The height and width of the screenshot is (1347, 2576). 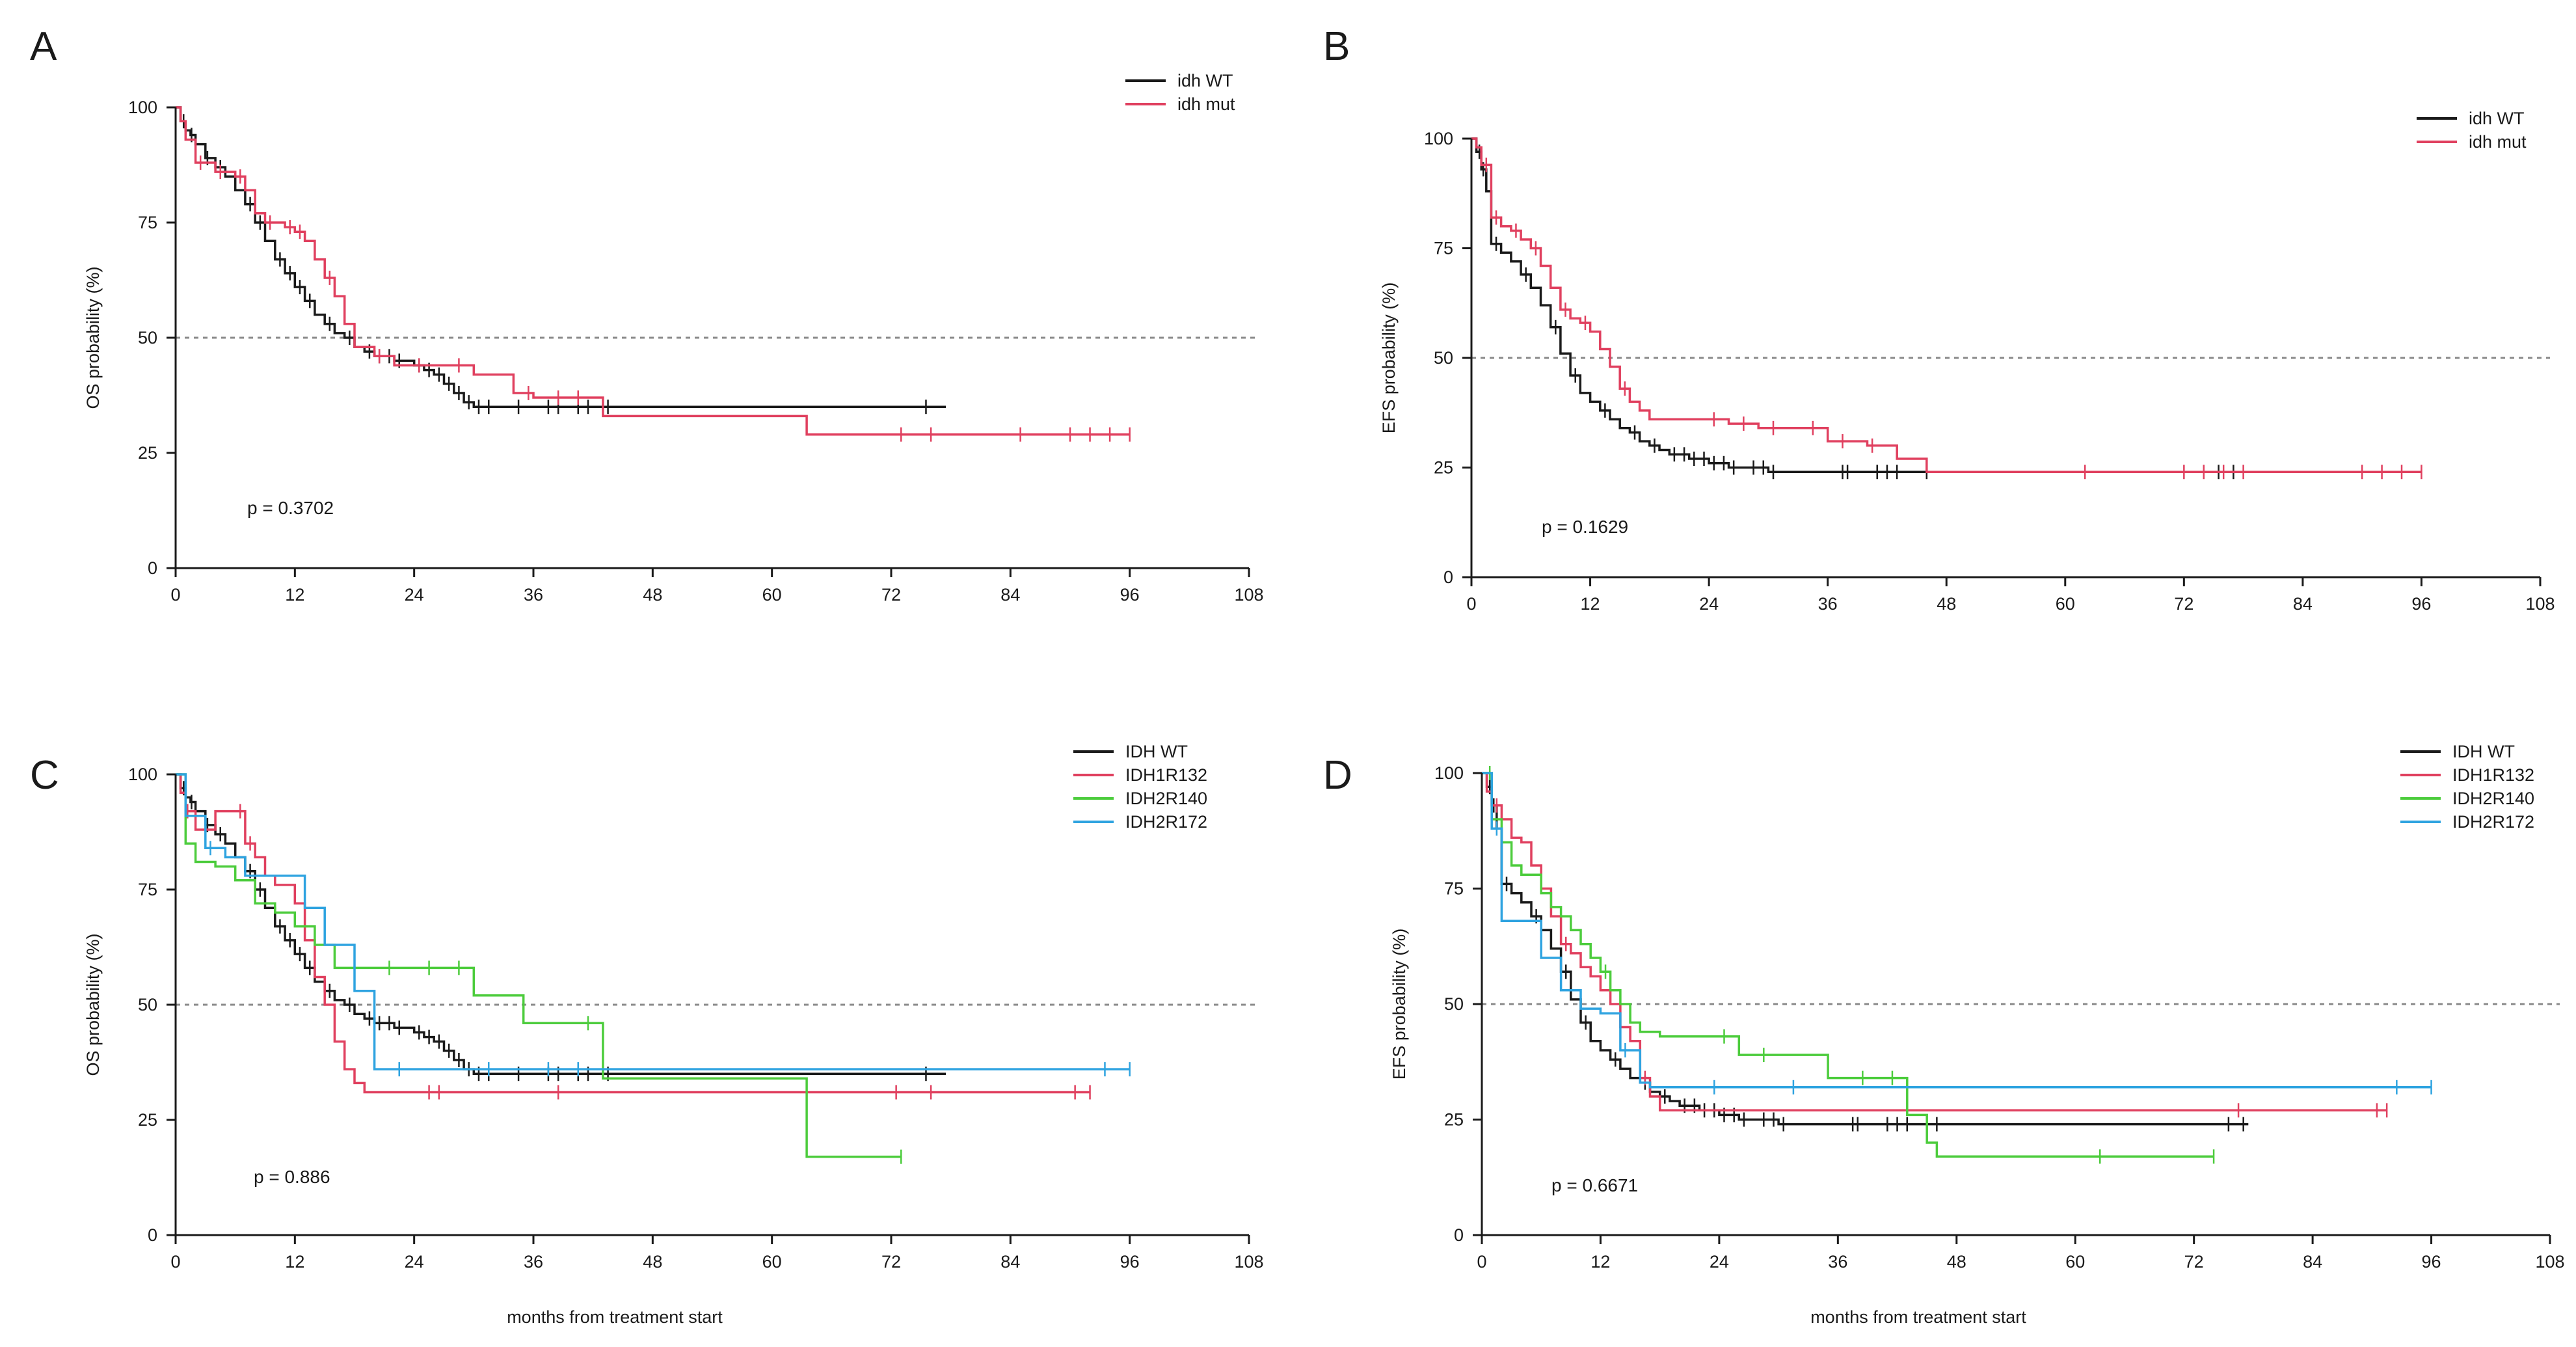 What do you see at coordinates (43, 46) in the screenshot?
I see `panel-letter-a: A` at bounding box center [43, 46].